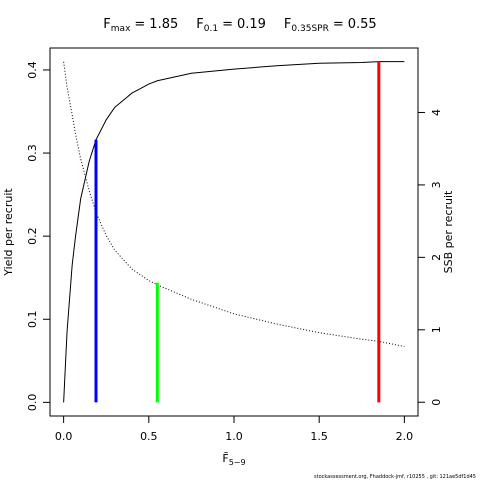 The height and width of the screenshot is (480, 480). What do you see at coordinates (405, 436) in the screenshot?
I see `x-tick-label: 2.0` at bounding box center [405, 436].